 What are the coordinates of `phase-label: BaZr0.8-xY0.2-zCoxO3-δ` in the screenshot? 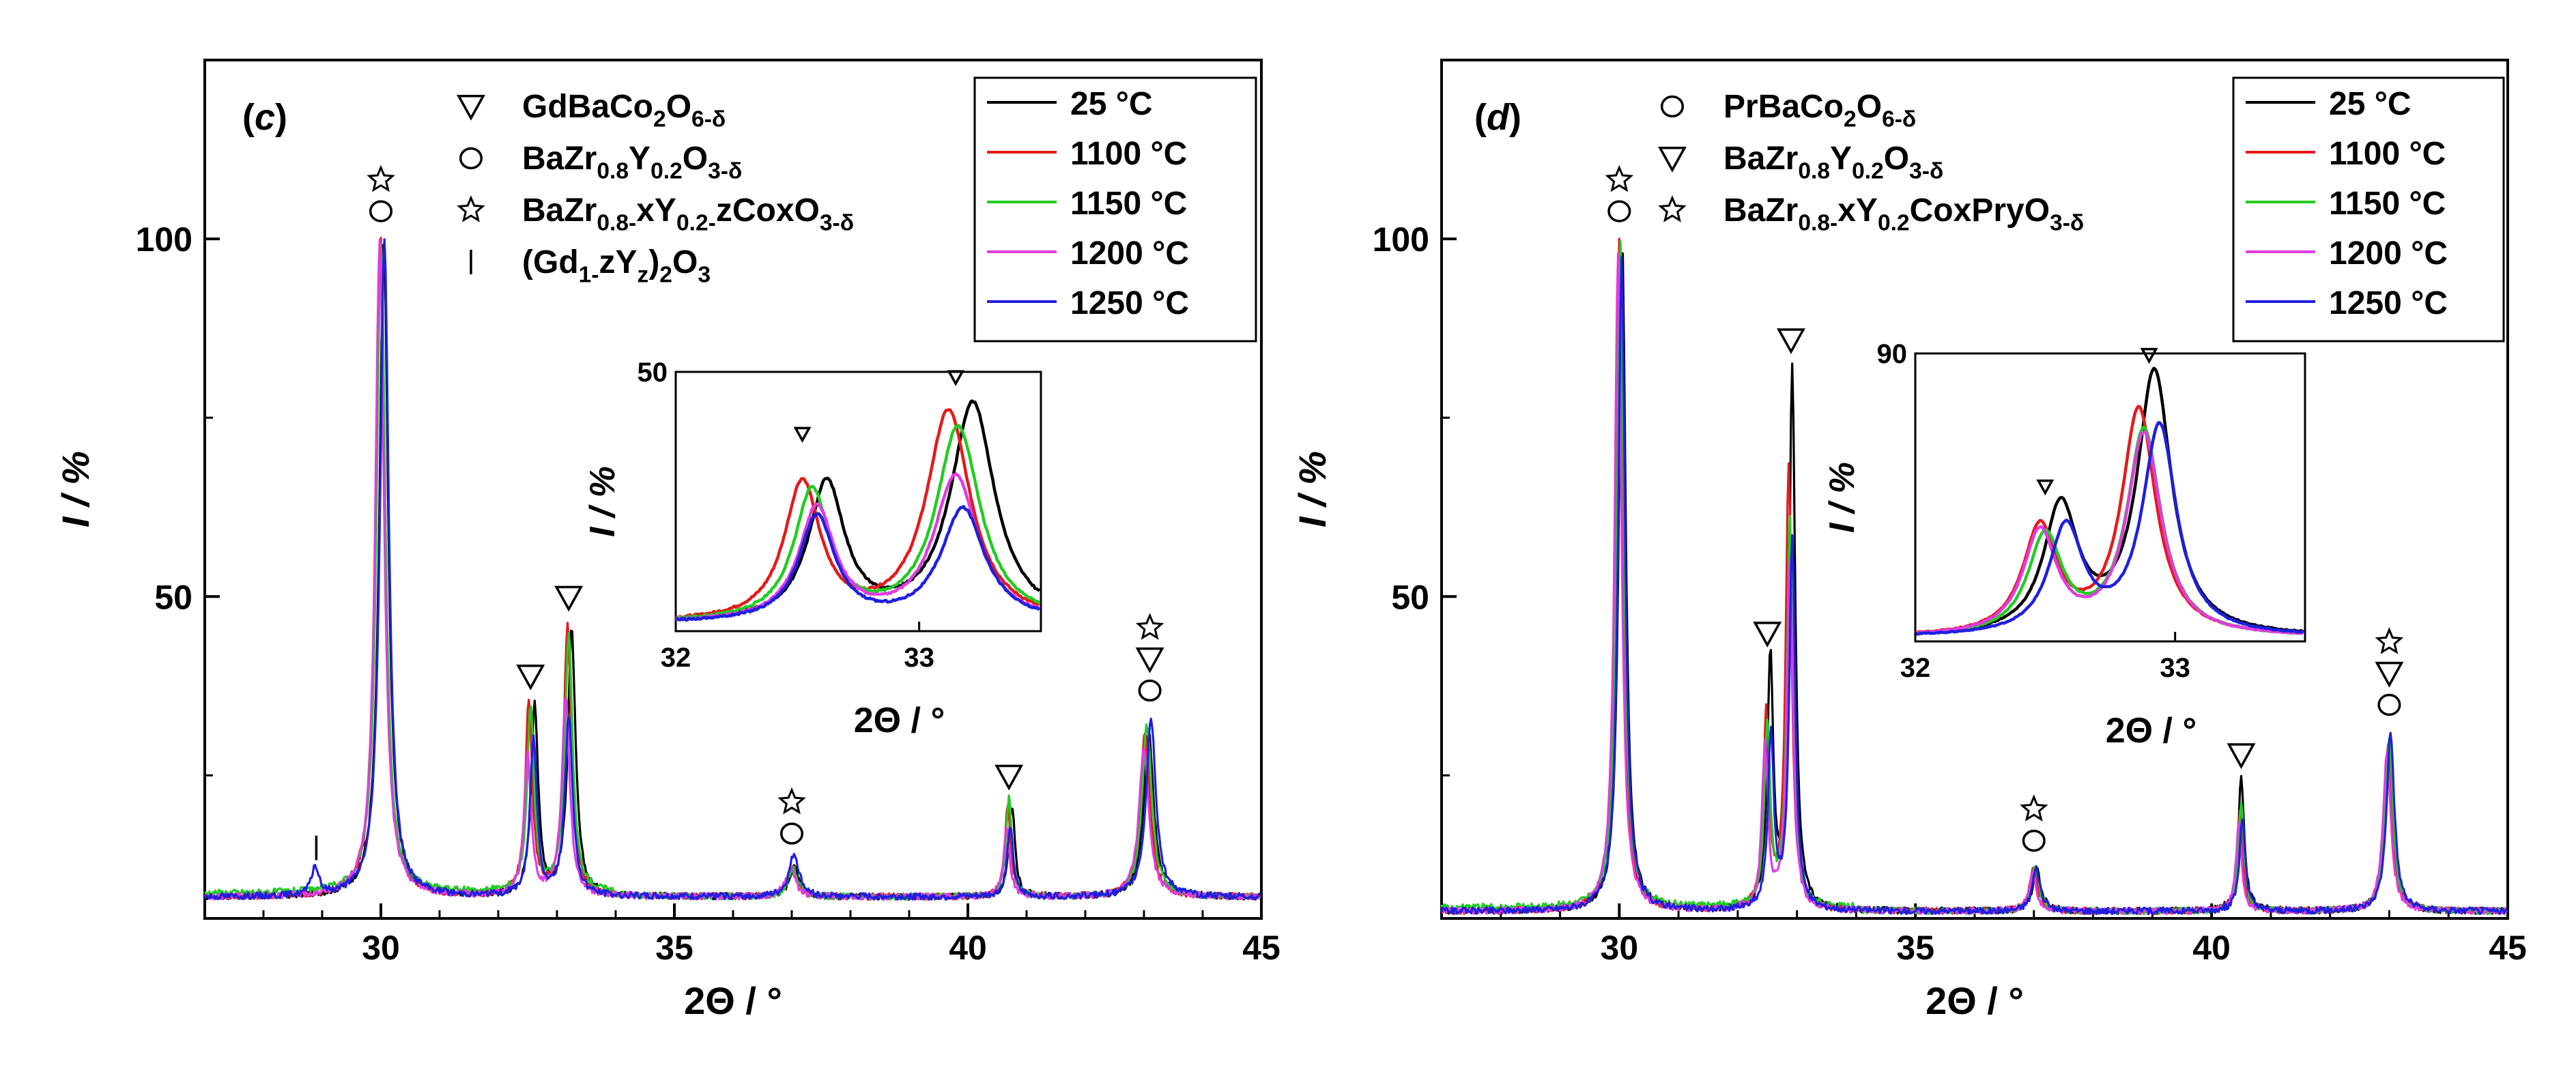 It's located at (688, 213).